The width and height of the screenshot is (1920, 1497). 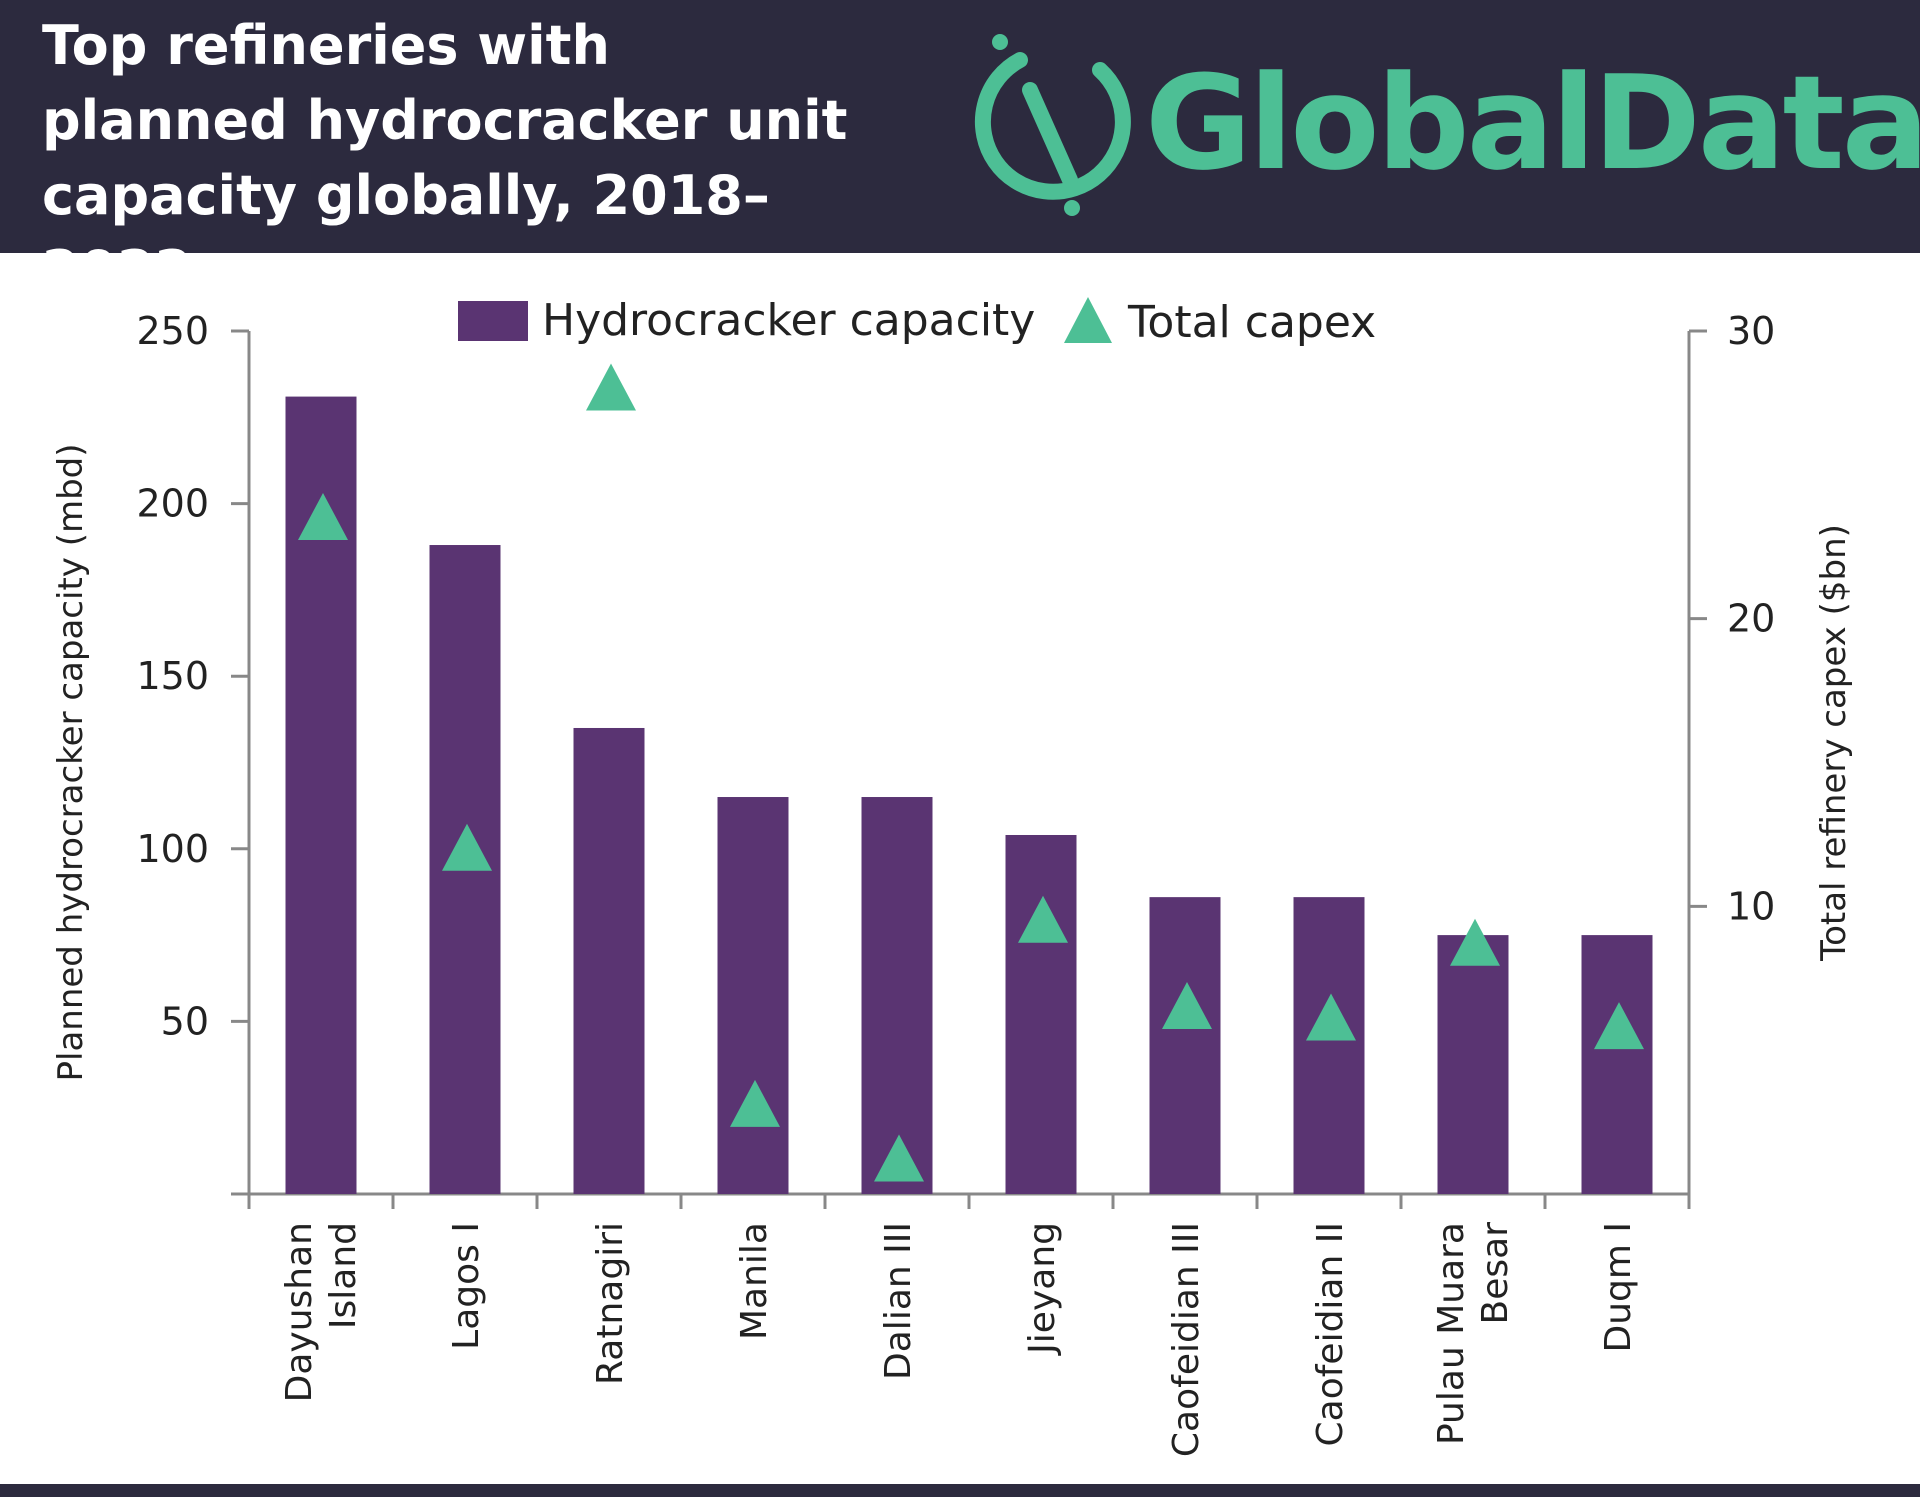 I want to click on capex-marker-duqm-i, so click(x=1619, y=1026).